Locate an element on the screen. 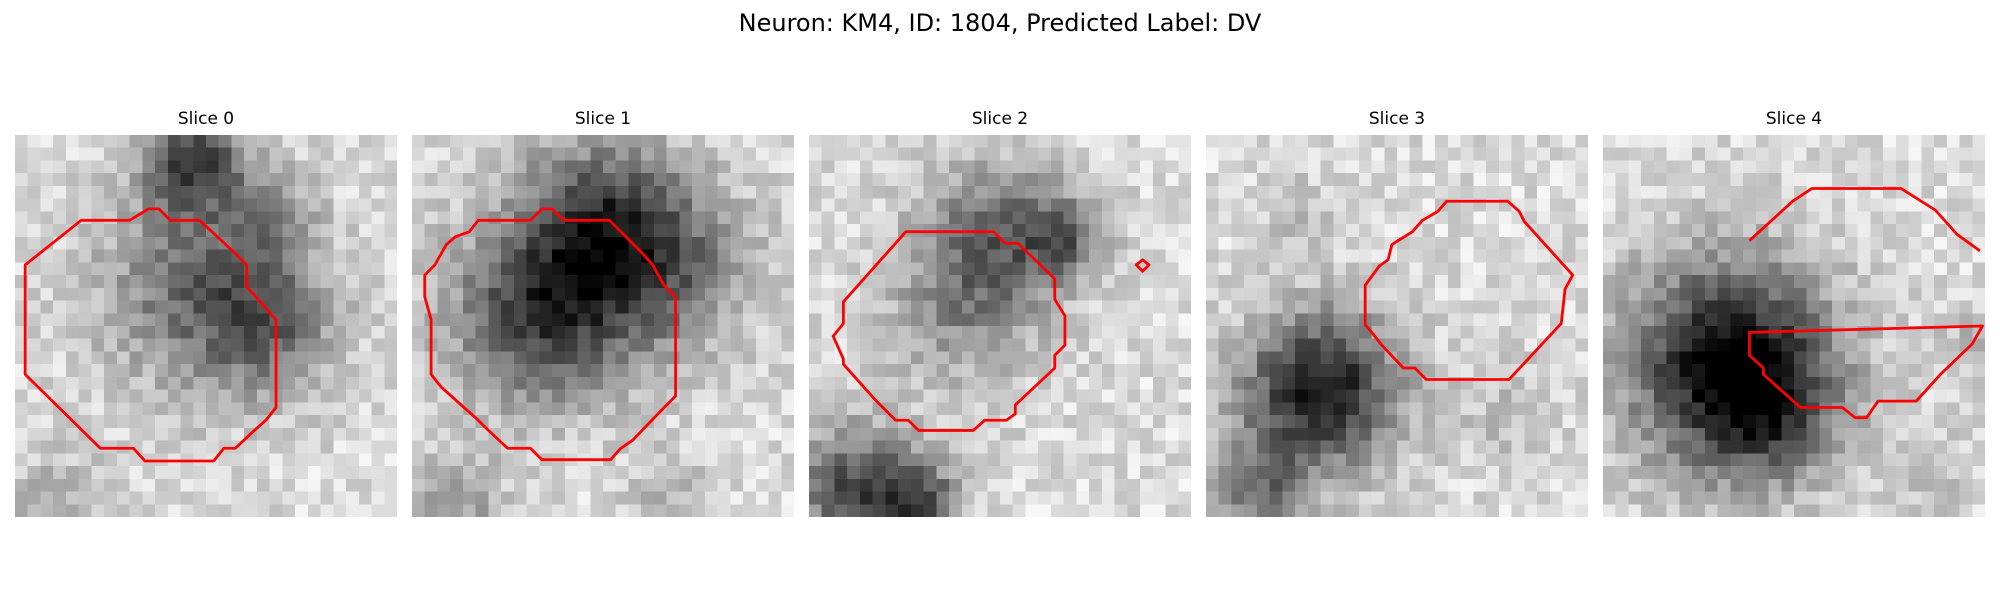 The image size is (2000, 600). slice-title-2: Slice 2 is located at coordinates (1000, 119).